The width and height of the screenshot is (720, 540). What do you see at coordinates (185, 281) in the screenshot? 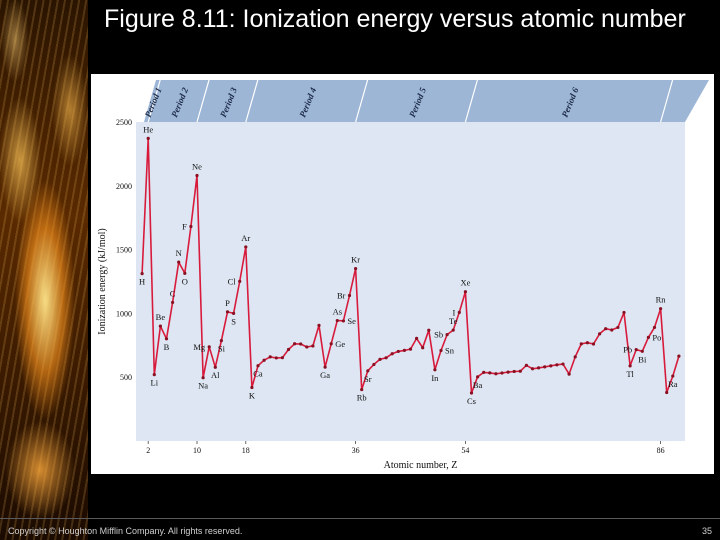
I see `element-label: O` at bounding box center [185, 281].